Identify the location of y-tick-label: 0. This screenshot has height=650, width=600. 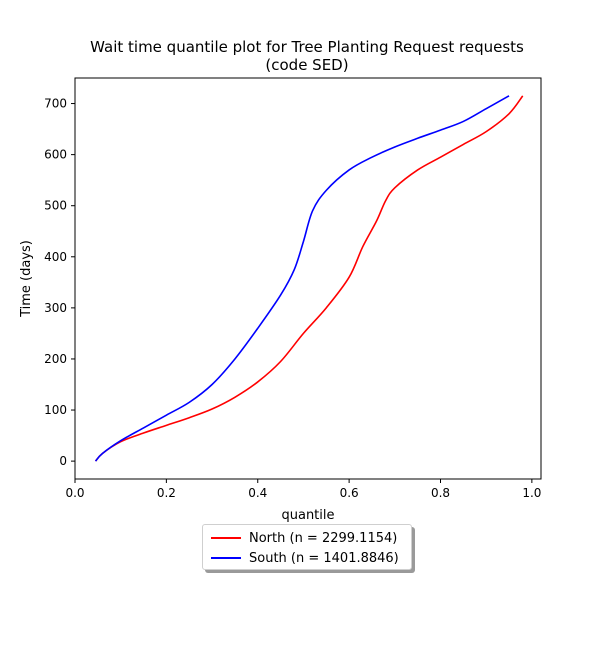
(63, 461).